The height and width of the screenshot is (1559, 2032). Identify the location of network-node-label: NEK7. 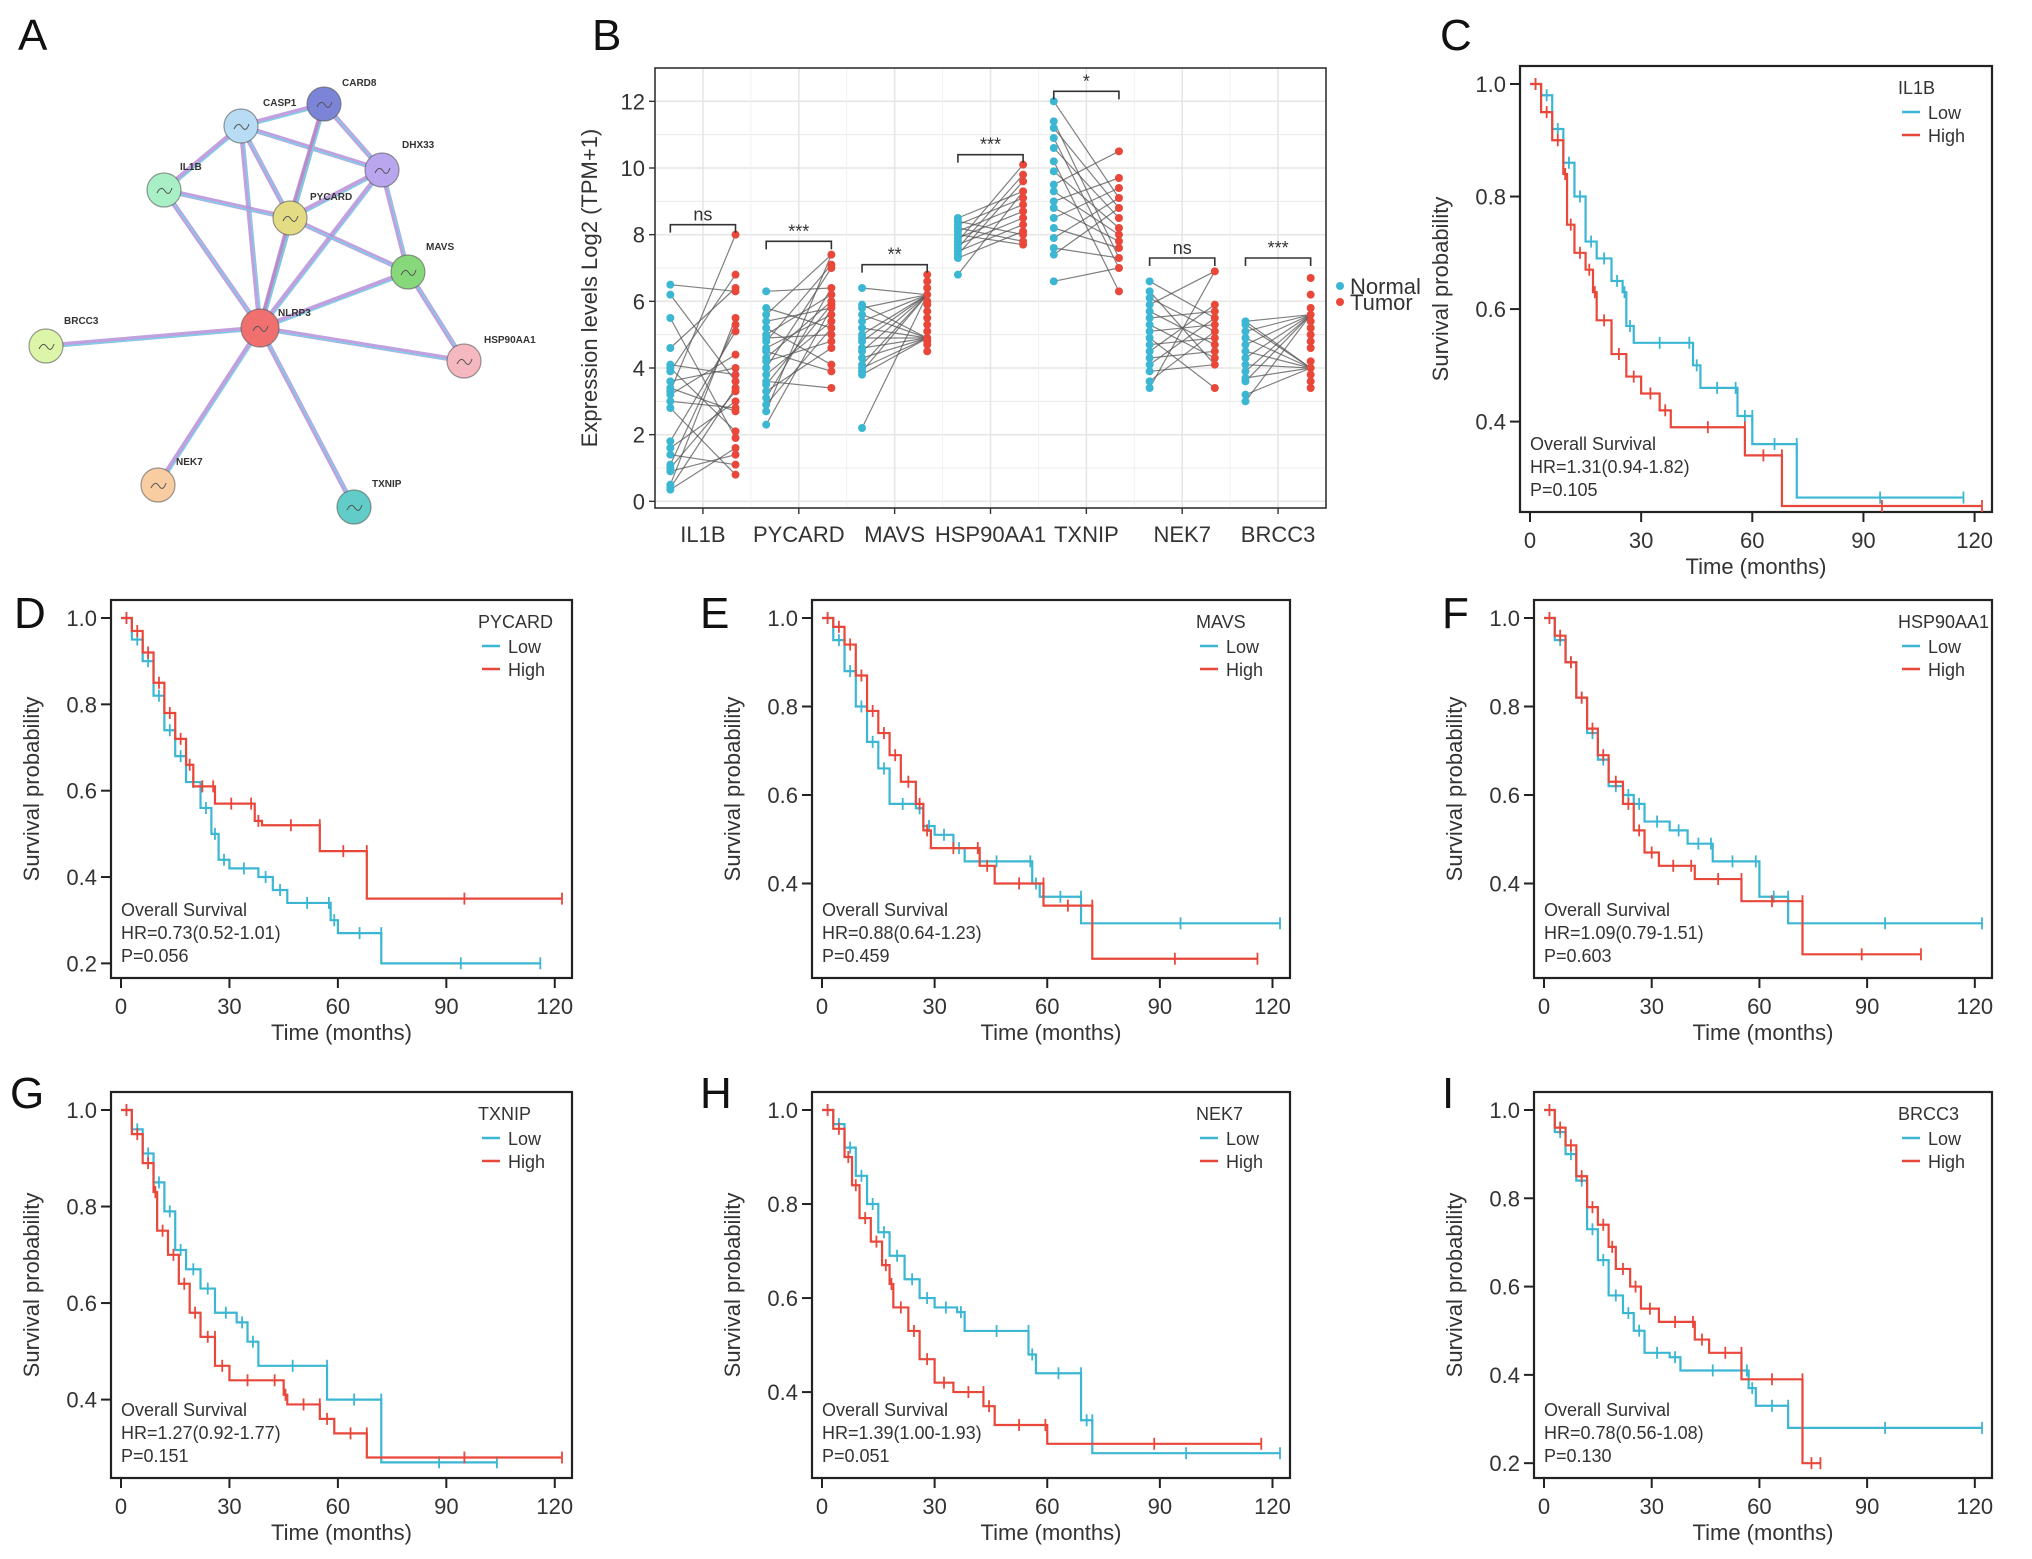
(189, 462).